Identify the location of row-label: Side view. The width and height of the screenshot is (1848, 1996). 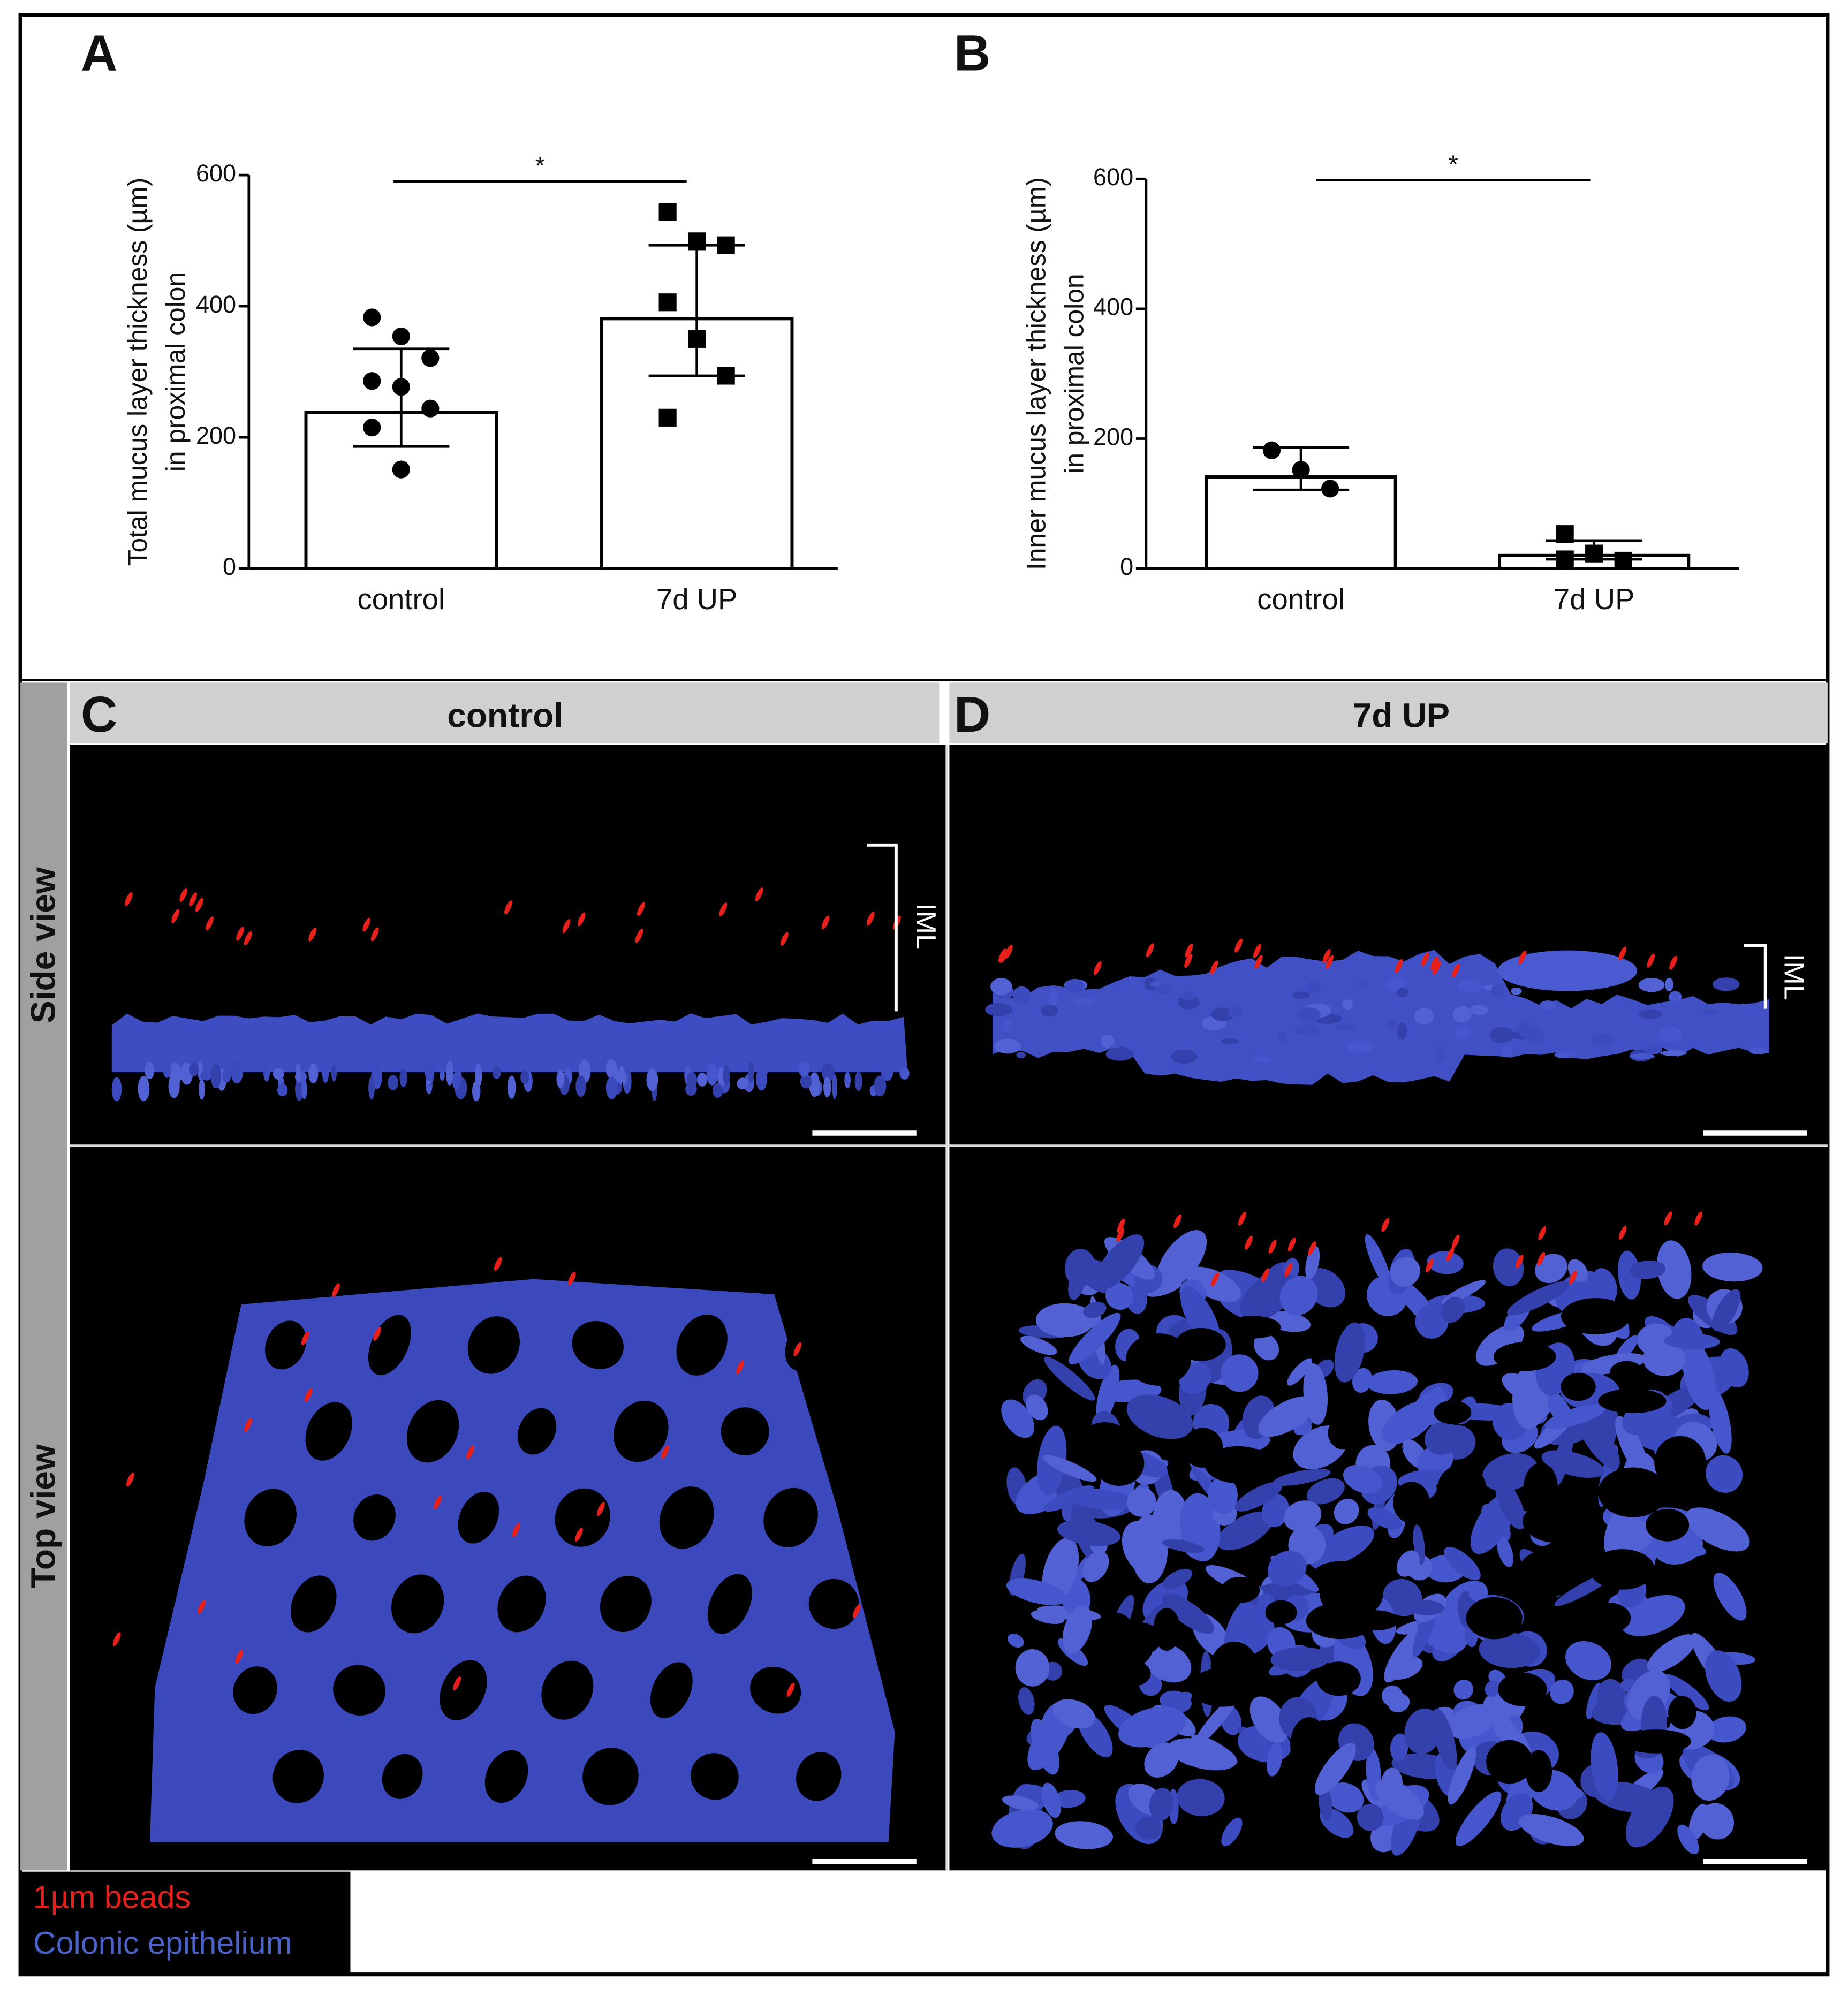
(43, 945).